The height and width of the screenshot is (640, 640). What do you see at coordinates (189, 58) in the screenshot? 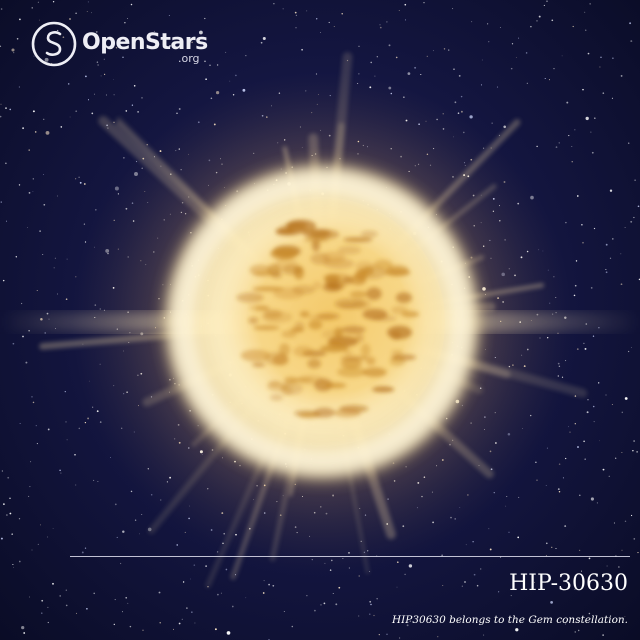
I see `brand-suffix: .org` at bounding box center [189, 58].